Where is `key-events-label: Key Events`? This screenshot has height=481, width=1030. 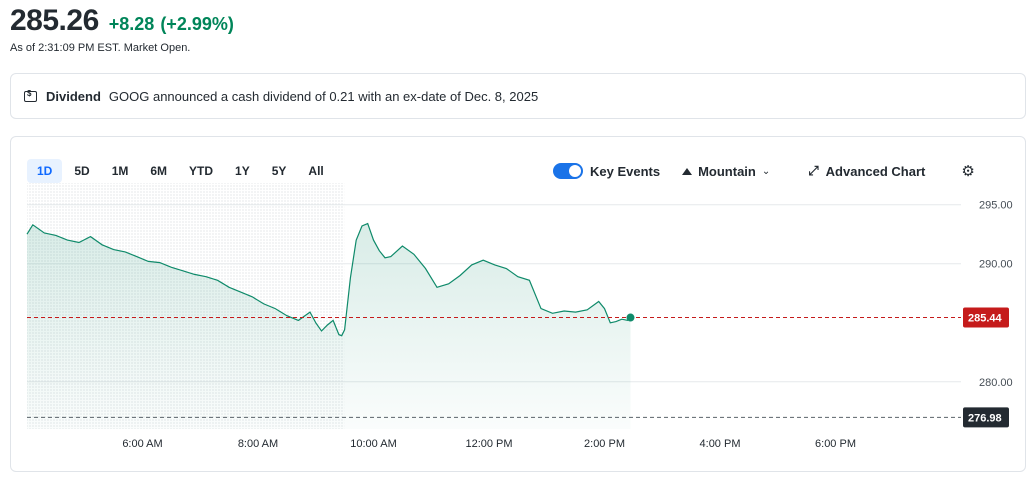 key-events-label: Key Events is located at coordinates (625, 171).